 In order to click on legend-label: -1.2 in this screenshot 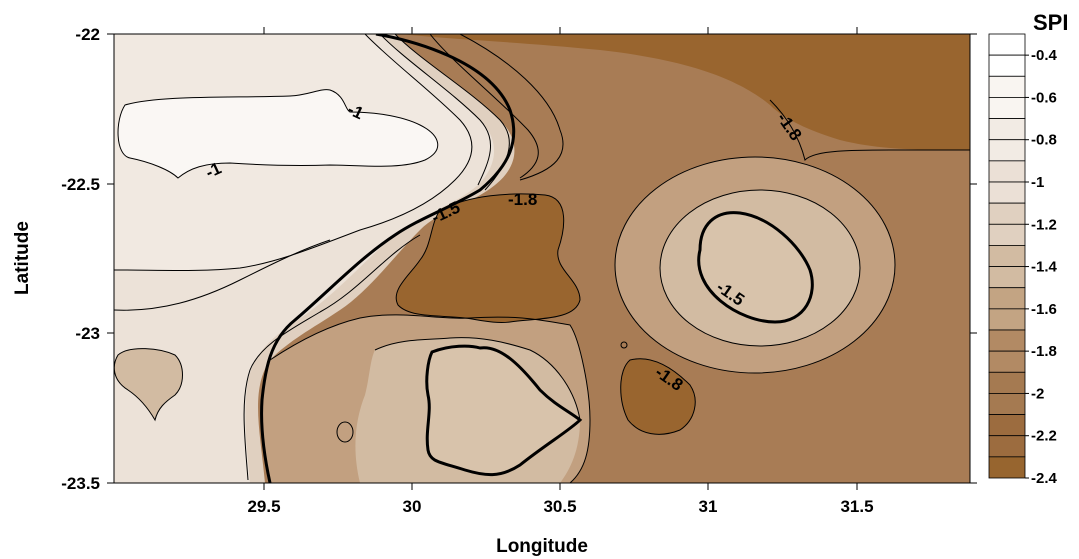, I will do `click(1044, 224)`.